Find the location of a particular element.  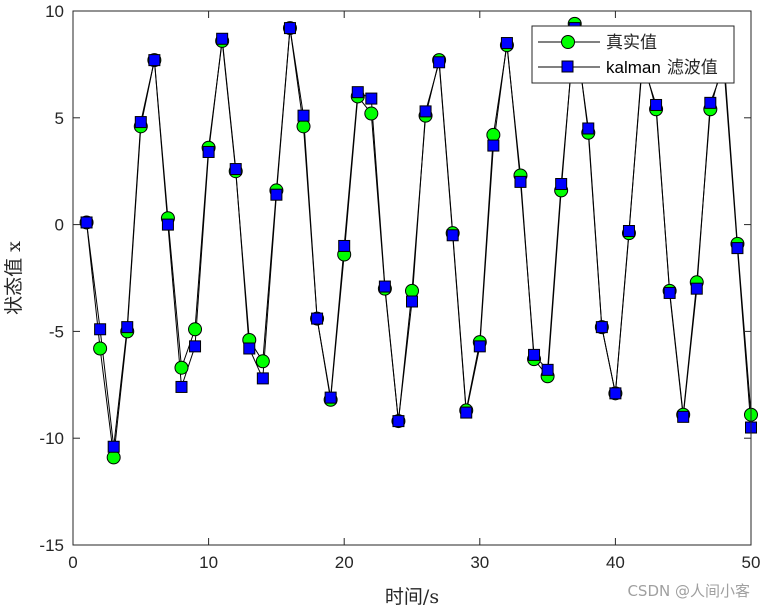

legend: 真实值 kalman 滤波值 is located at coordinates (633, 54).